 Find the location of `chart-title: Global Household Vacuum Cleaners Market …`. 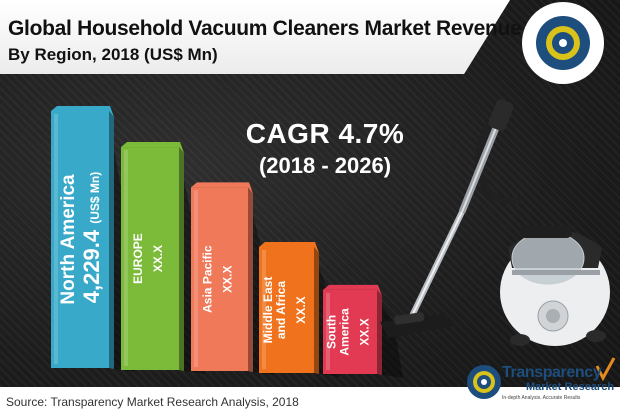

chart-title: Global Household Vacuum Cleaners Market … is located at coordinates (265, 28).